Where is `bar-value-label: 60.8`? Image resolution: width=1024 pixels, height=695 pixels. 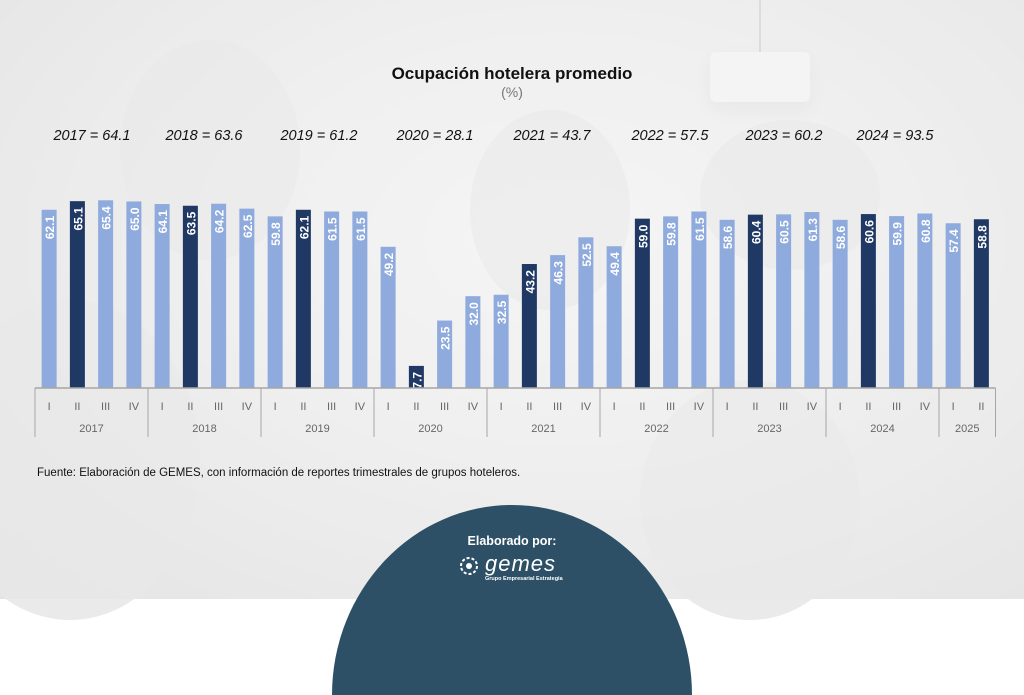
bar-value-label: 60.8 is located at coordinates (926, 231).